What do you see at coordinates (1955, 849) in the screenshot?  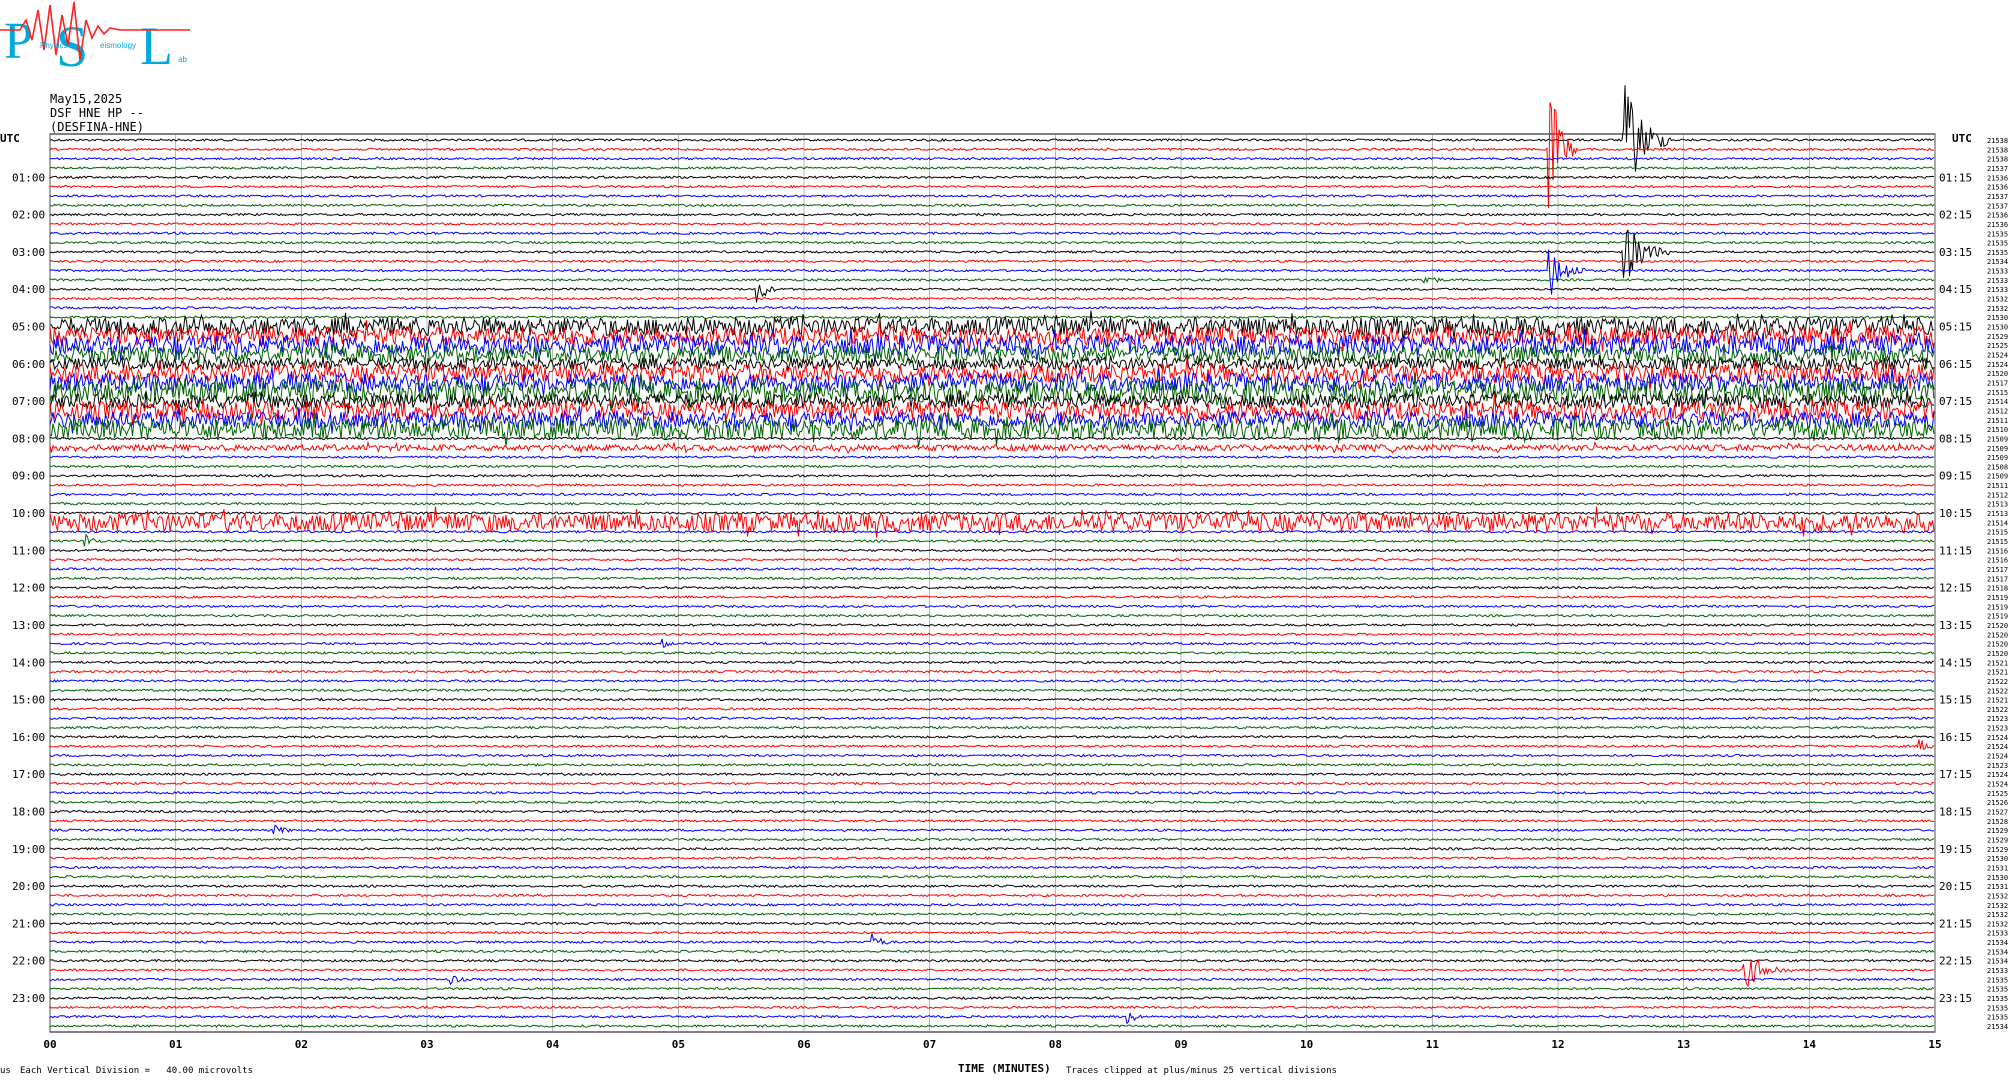 I see `right-hour-label: 19:15` at bounding box center [1955, 849].